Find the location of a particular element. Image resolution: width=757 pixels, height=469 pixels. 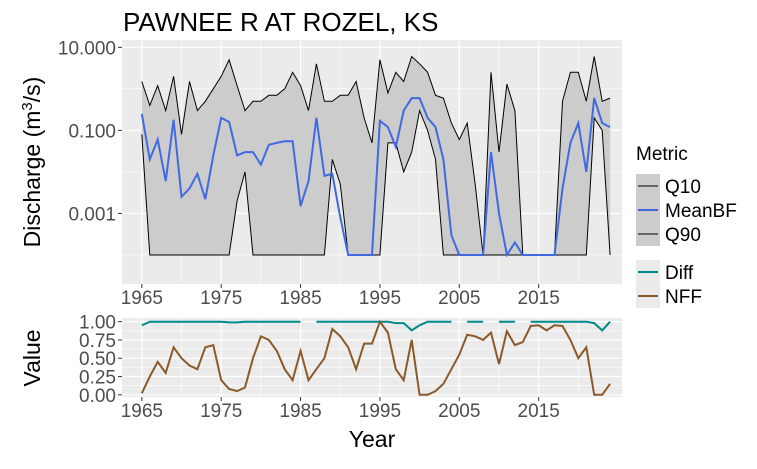

legend-diff-label: Diff is located at coordinates (679, 273).